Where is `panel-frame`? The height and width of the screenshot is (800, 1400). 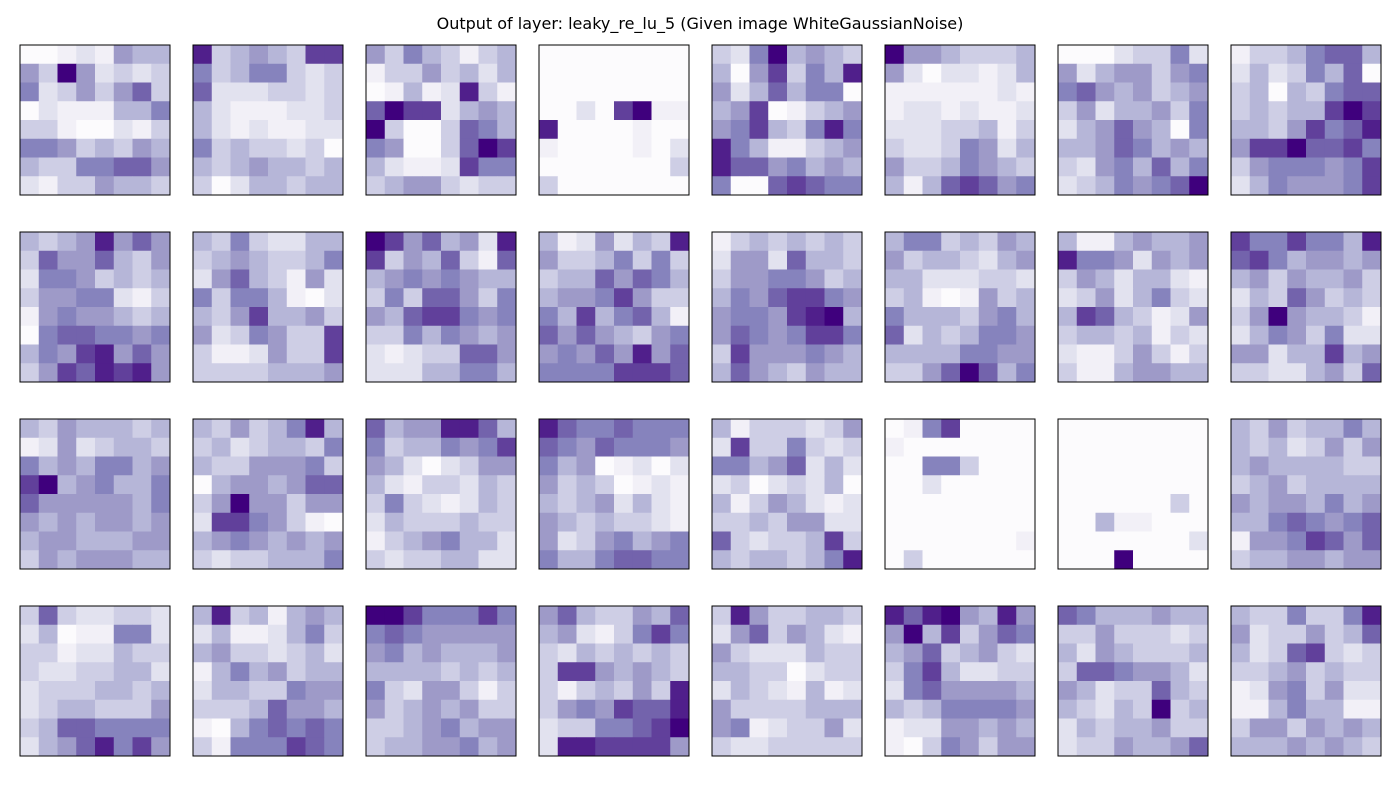
panel-frame is located at coordinates (268, 681).